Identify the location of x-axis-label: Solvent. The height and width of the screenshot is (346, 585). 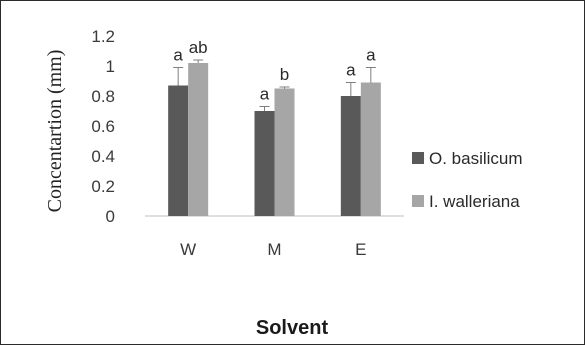
(292, 328).